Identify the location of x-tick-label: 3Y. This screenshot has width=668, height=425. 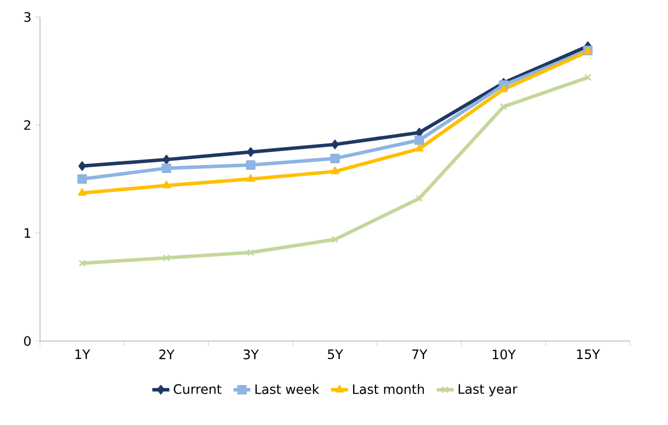
(251, 355).